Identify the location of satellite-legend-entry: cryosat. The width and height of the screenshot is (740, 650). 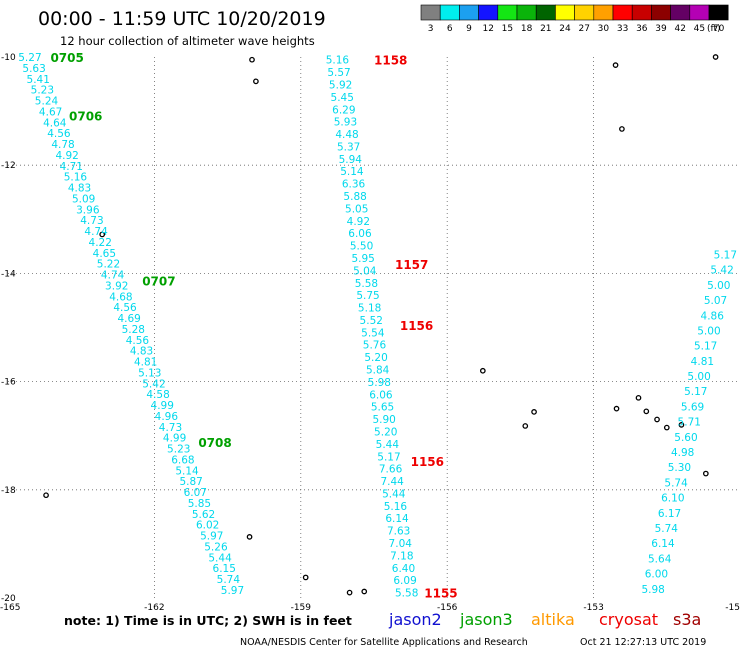
(628, 619).